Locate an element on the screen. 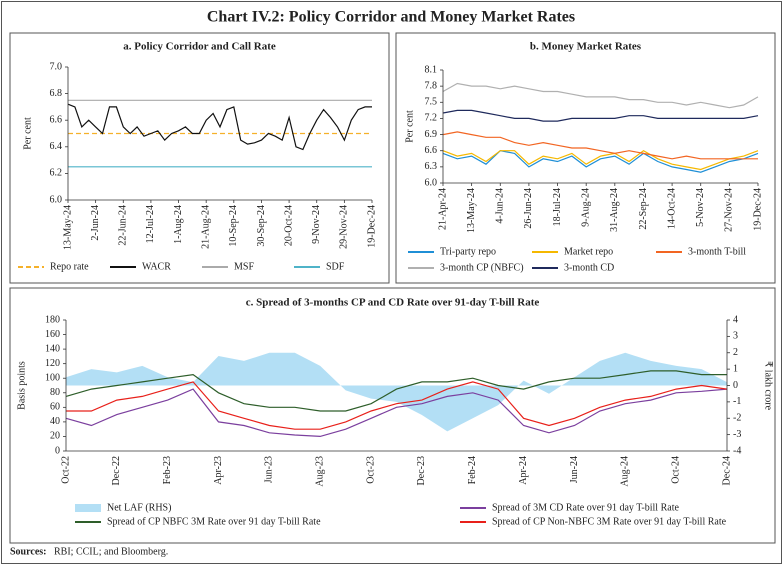  y-tick-label: 180 is located at coordinates (52, 319).